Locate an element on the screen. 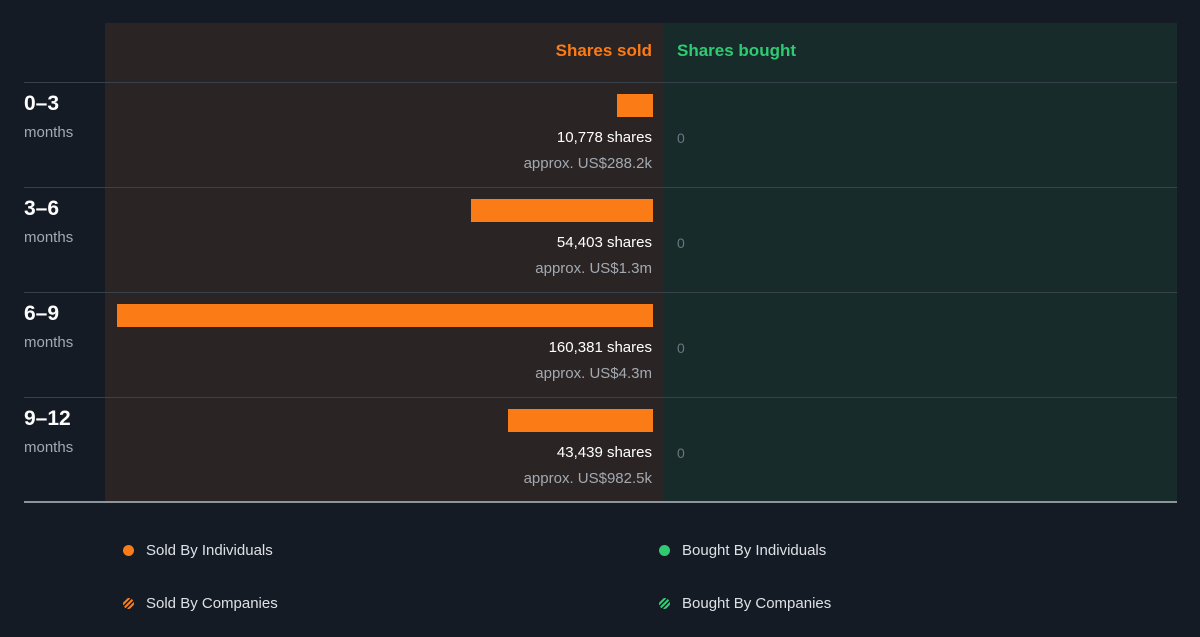 The height and width of the screenshot is (637, 1200). legend-label: Bought By Companies is located at coordinates (757, 603).